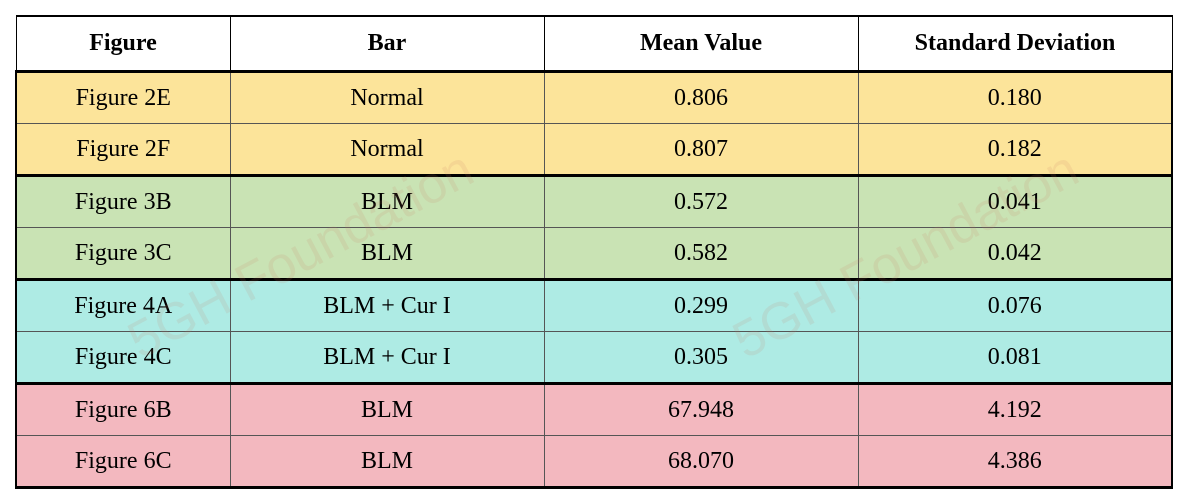  What do you see at coordinates (701, 201) in the screenshot?
I see `cell-mean: 0.572` at bounding box center [701, 201].